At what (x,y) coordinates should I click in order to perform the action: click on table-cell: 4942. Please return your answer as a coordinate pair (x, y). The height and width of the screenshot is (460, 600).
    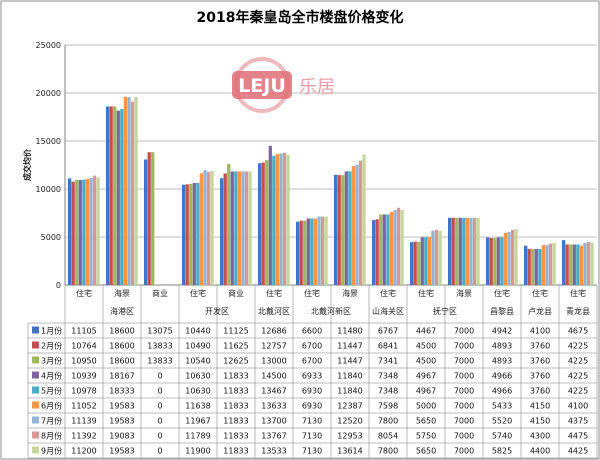
    Looking at the image, I should click on (502, 331).